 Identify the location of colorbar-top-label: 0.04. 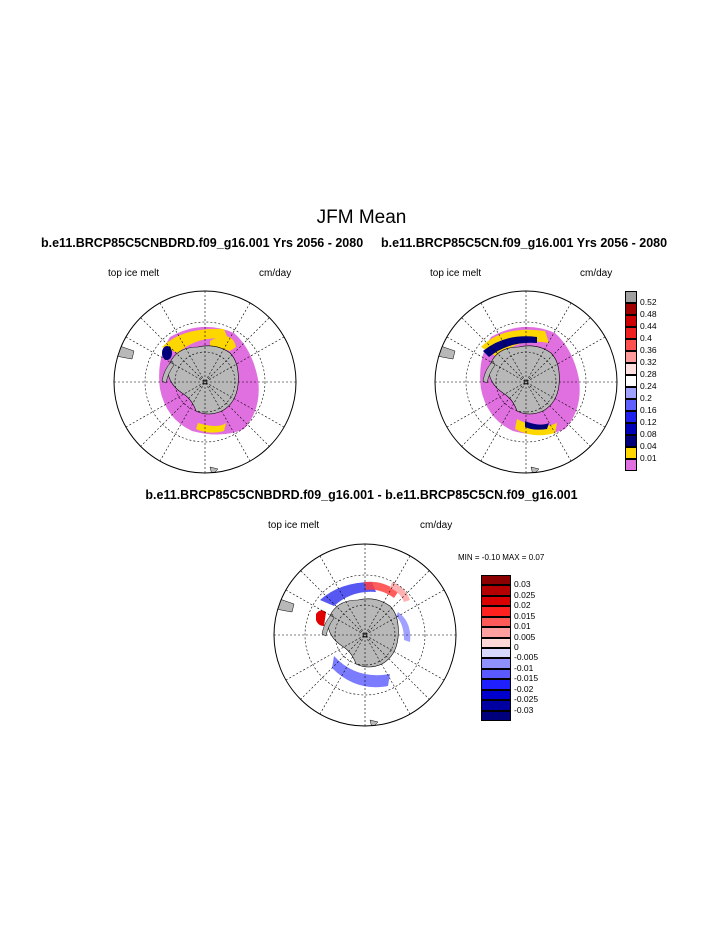
(648, 446).